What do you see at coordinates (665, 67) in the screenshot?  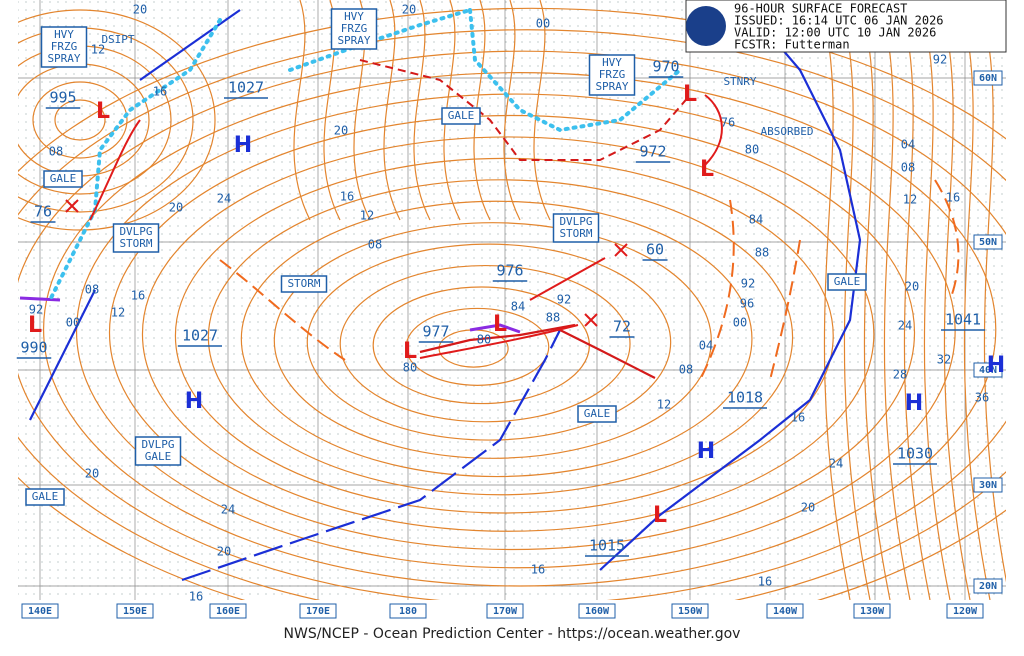 I see `pressure-label: 970` at bounding box center [665, 67].